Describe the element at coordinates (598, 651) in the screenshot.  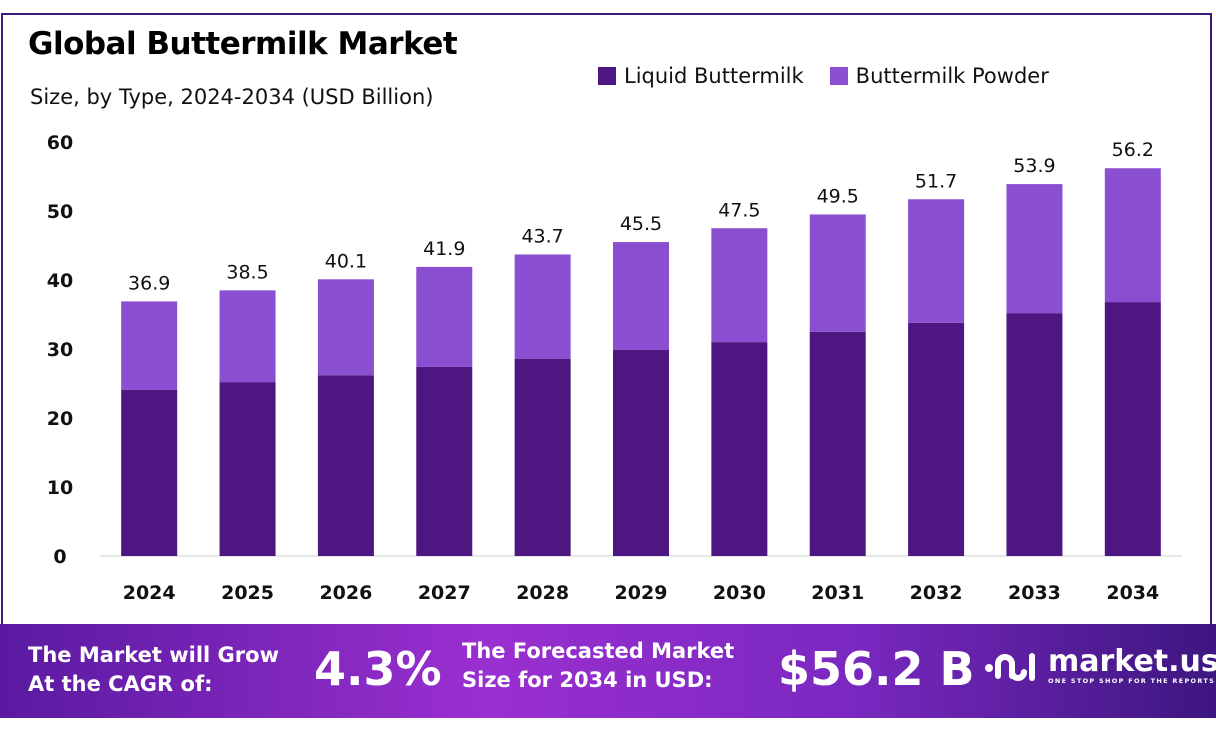
I see `forecast-label-line1: The Forecasted Market` at that location.